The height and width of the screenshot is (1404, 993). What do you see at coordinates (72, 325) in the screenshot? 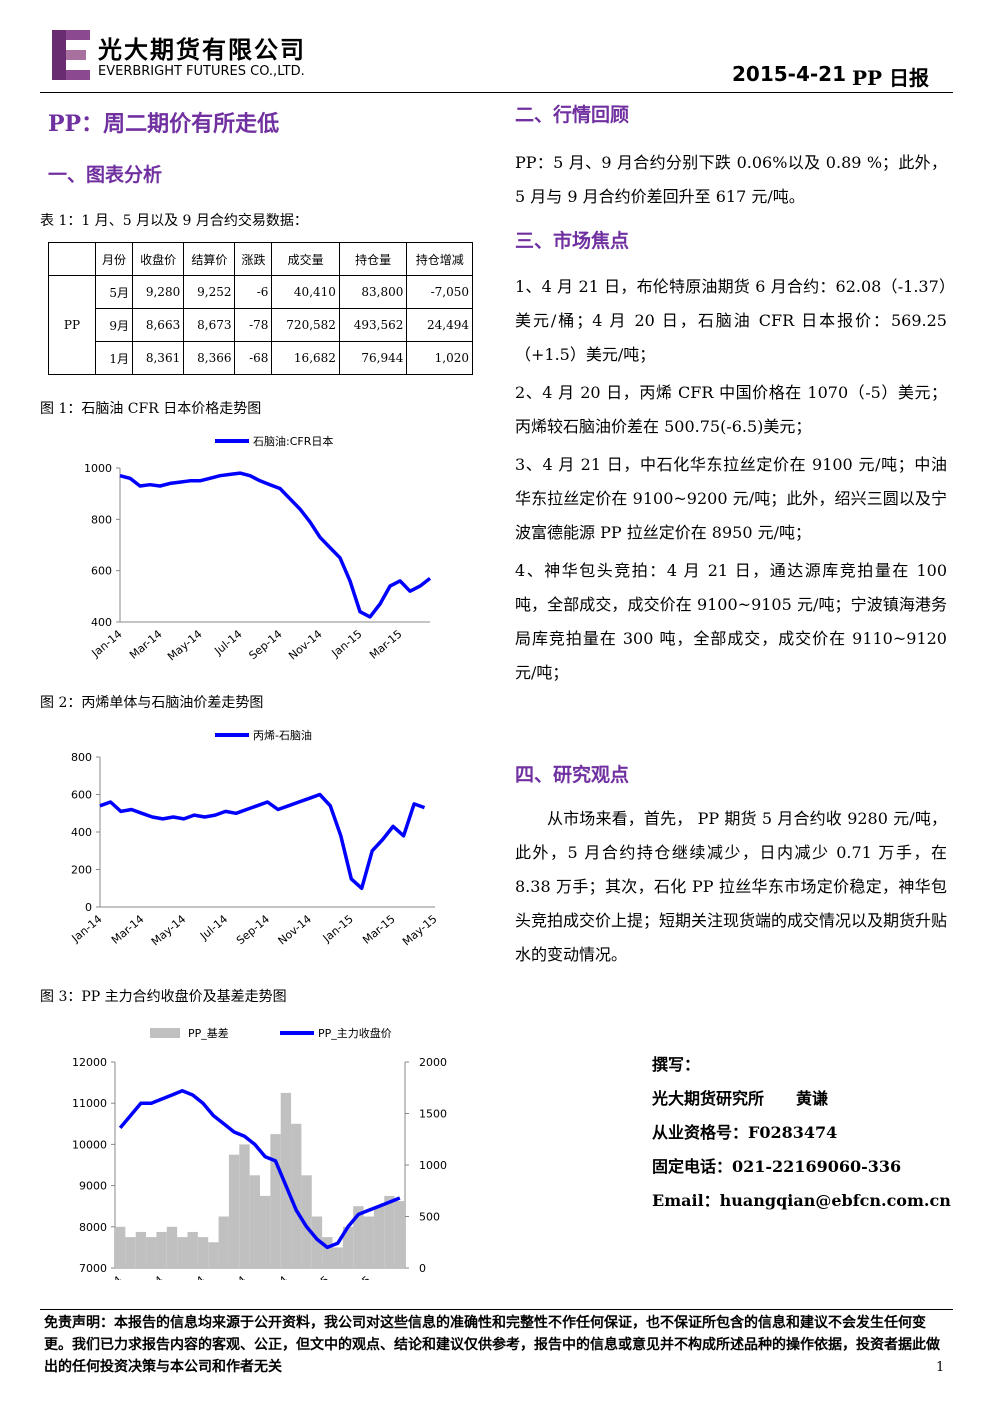
I see `table-cell: PP` at bounding box center [72, 325].